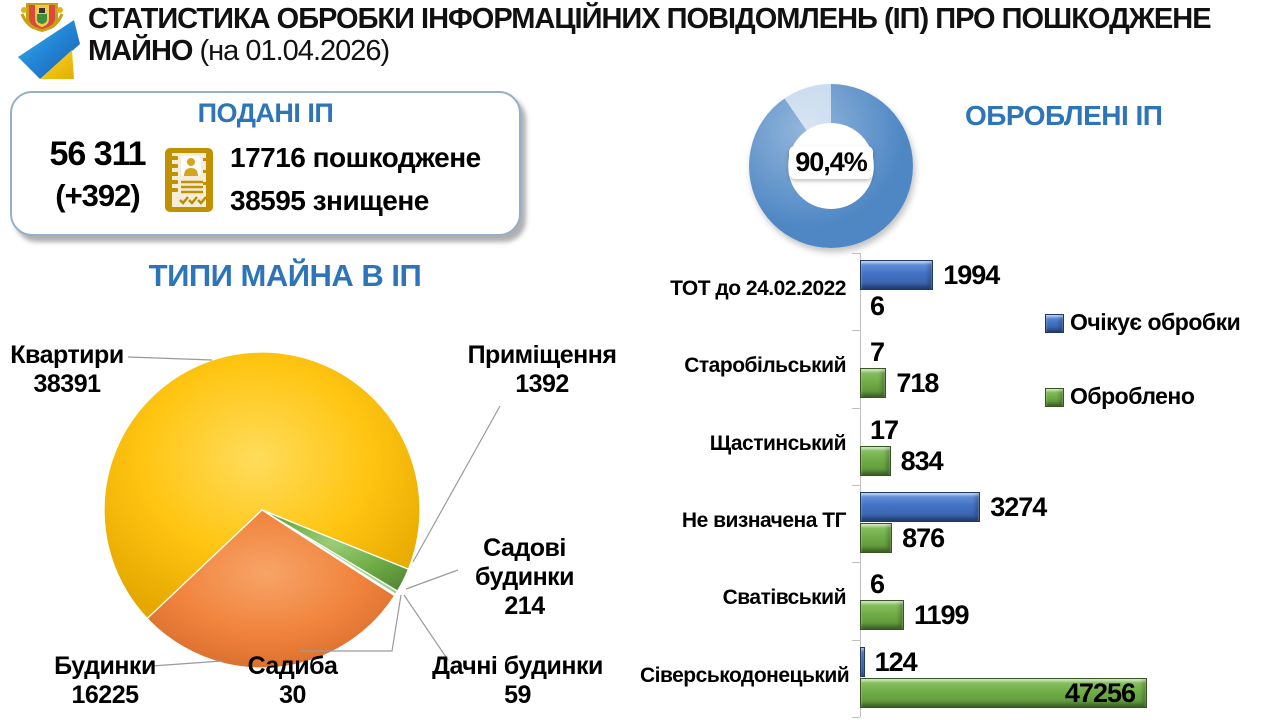 This screenshot has width=1280, height=720. I want to click on submitted-reports-card: ПОДАНІ ІП 56 311 (+392), so click(265, 163).